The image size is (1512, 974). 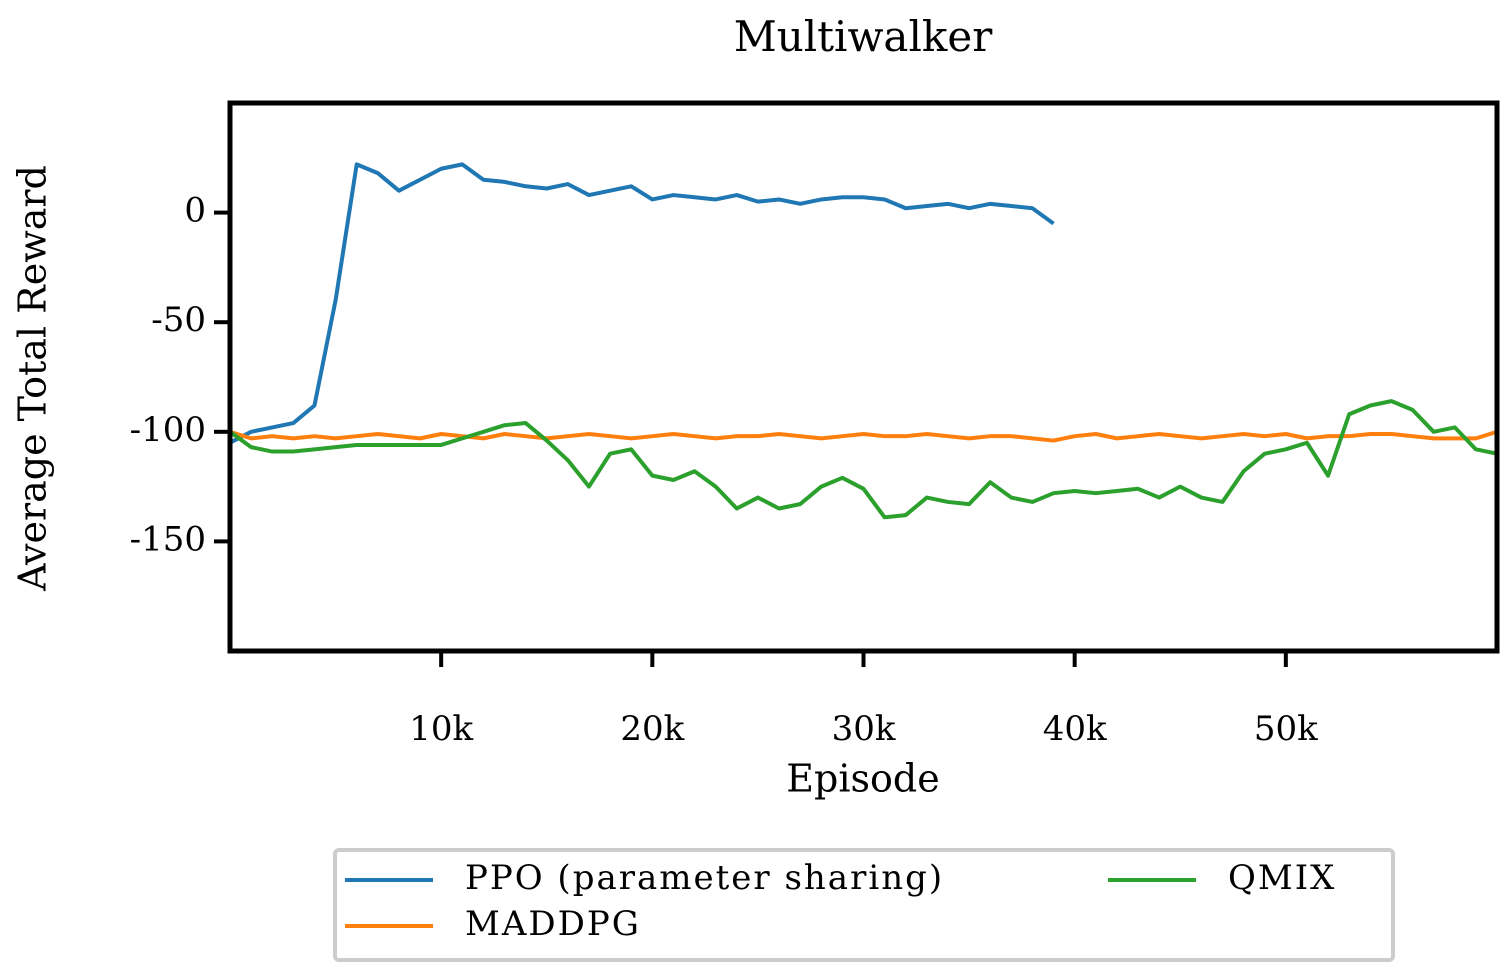 I want to click on legend-frame, so click(x=864, y=905).